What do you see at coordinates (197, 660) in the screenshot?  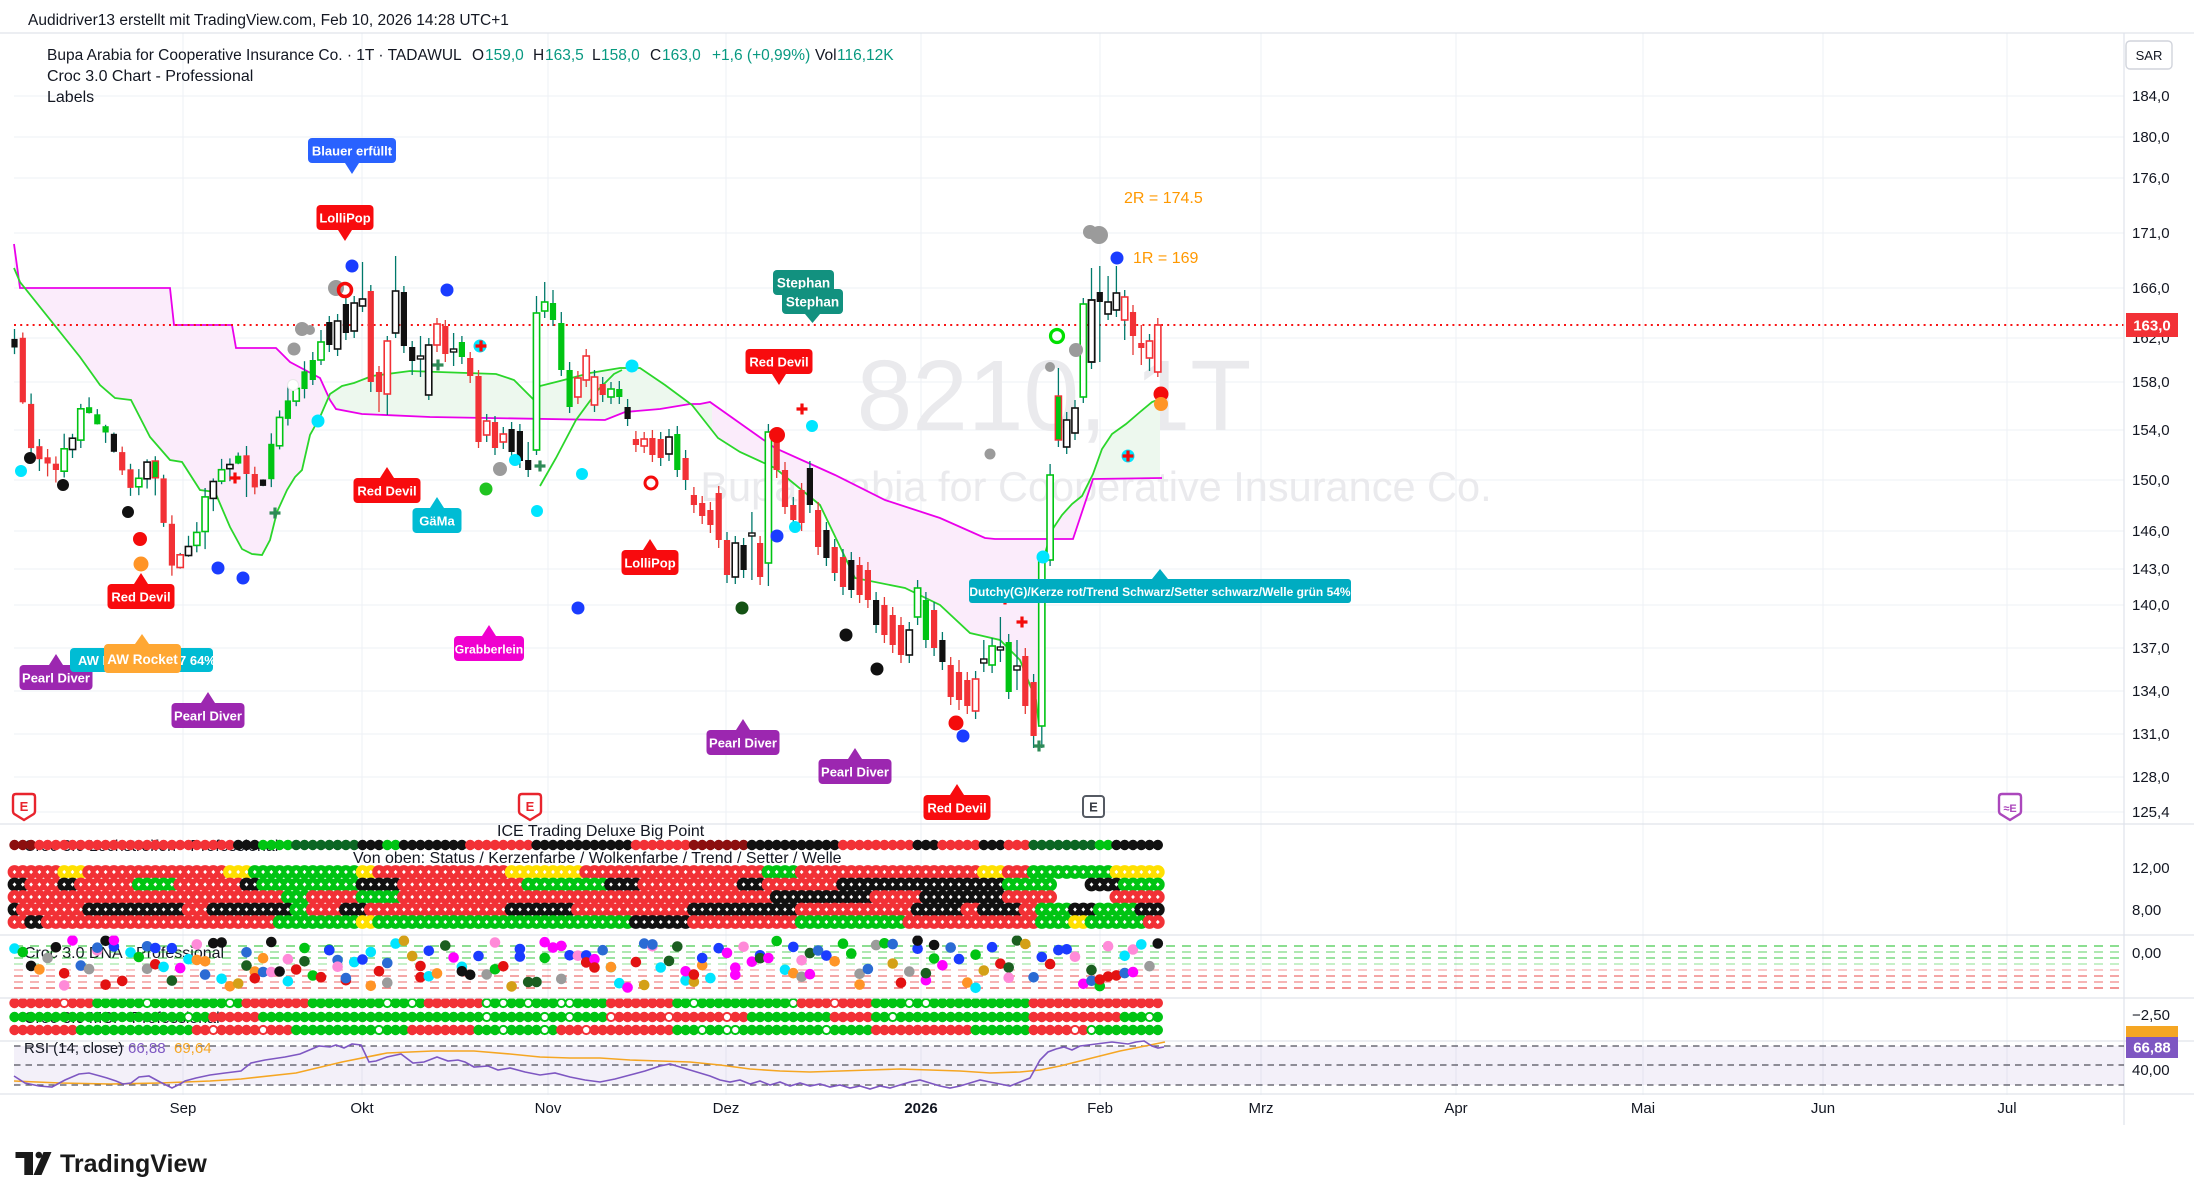 I see `svg-text: 7 64%` at bounding box center [197, 660].